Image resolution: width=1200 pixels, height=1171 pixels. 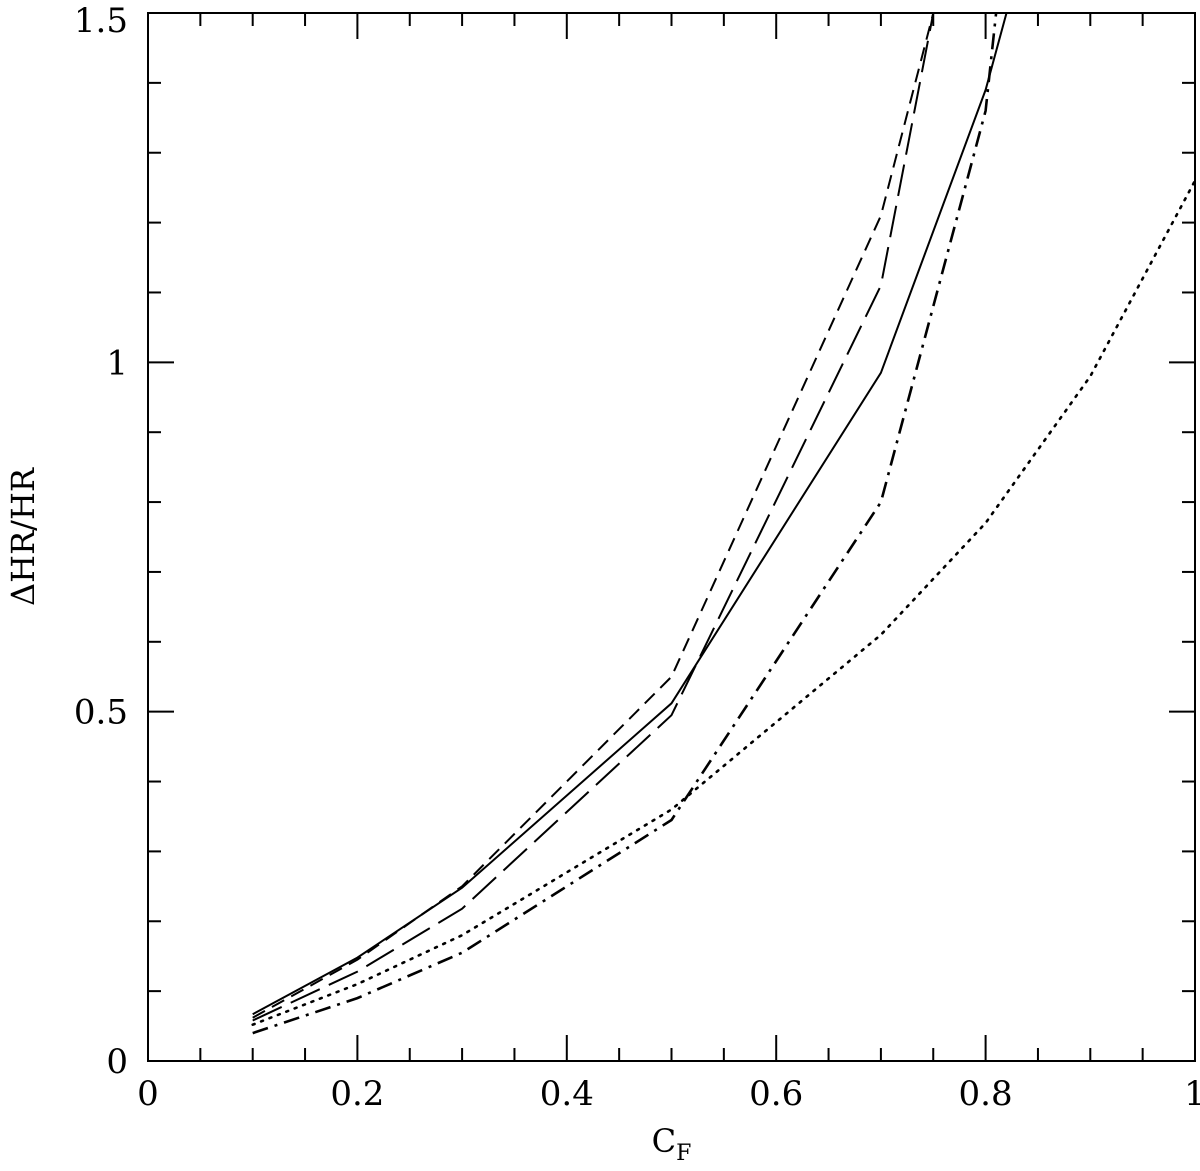 I want to click on x-axis-label-subscript: F, so click(x=683, y=1153).